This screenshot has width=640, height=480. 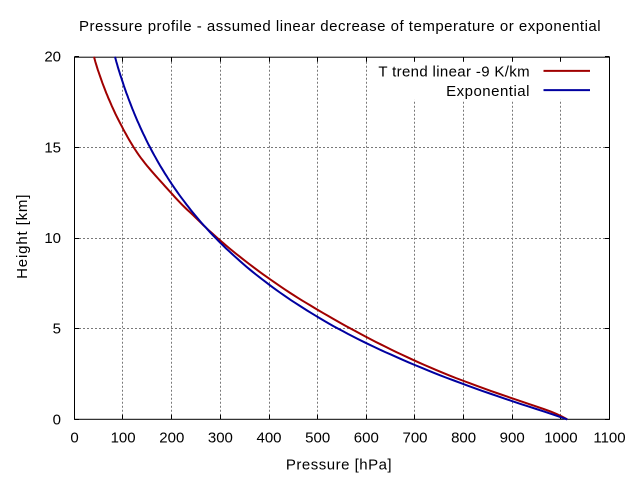 What do you see at coordinates (454, 72) in the screenshot?
I see `svg-text: T trend linear -9 K/km` at bounding box center [454, 72].